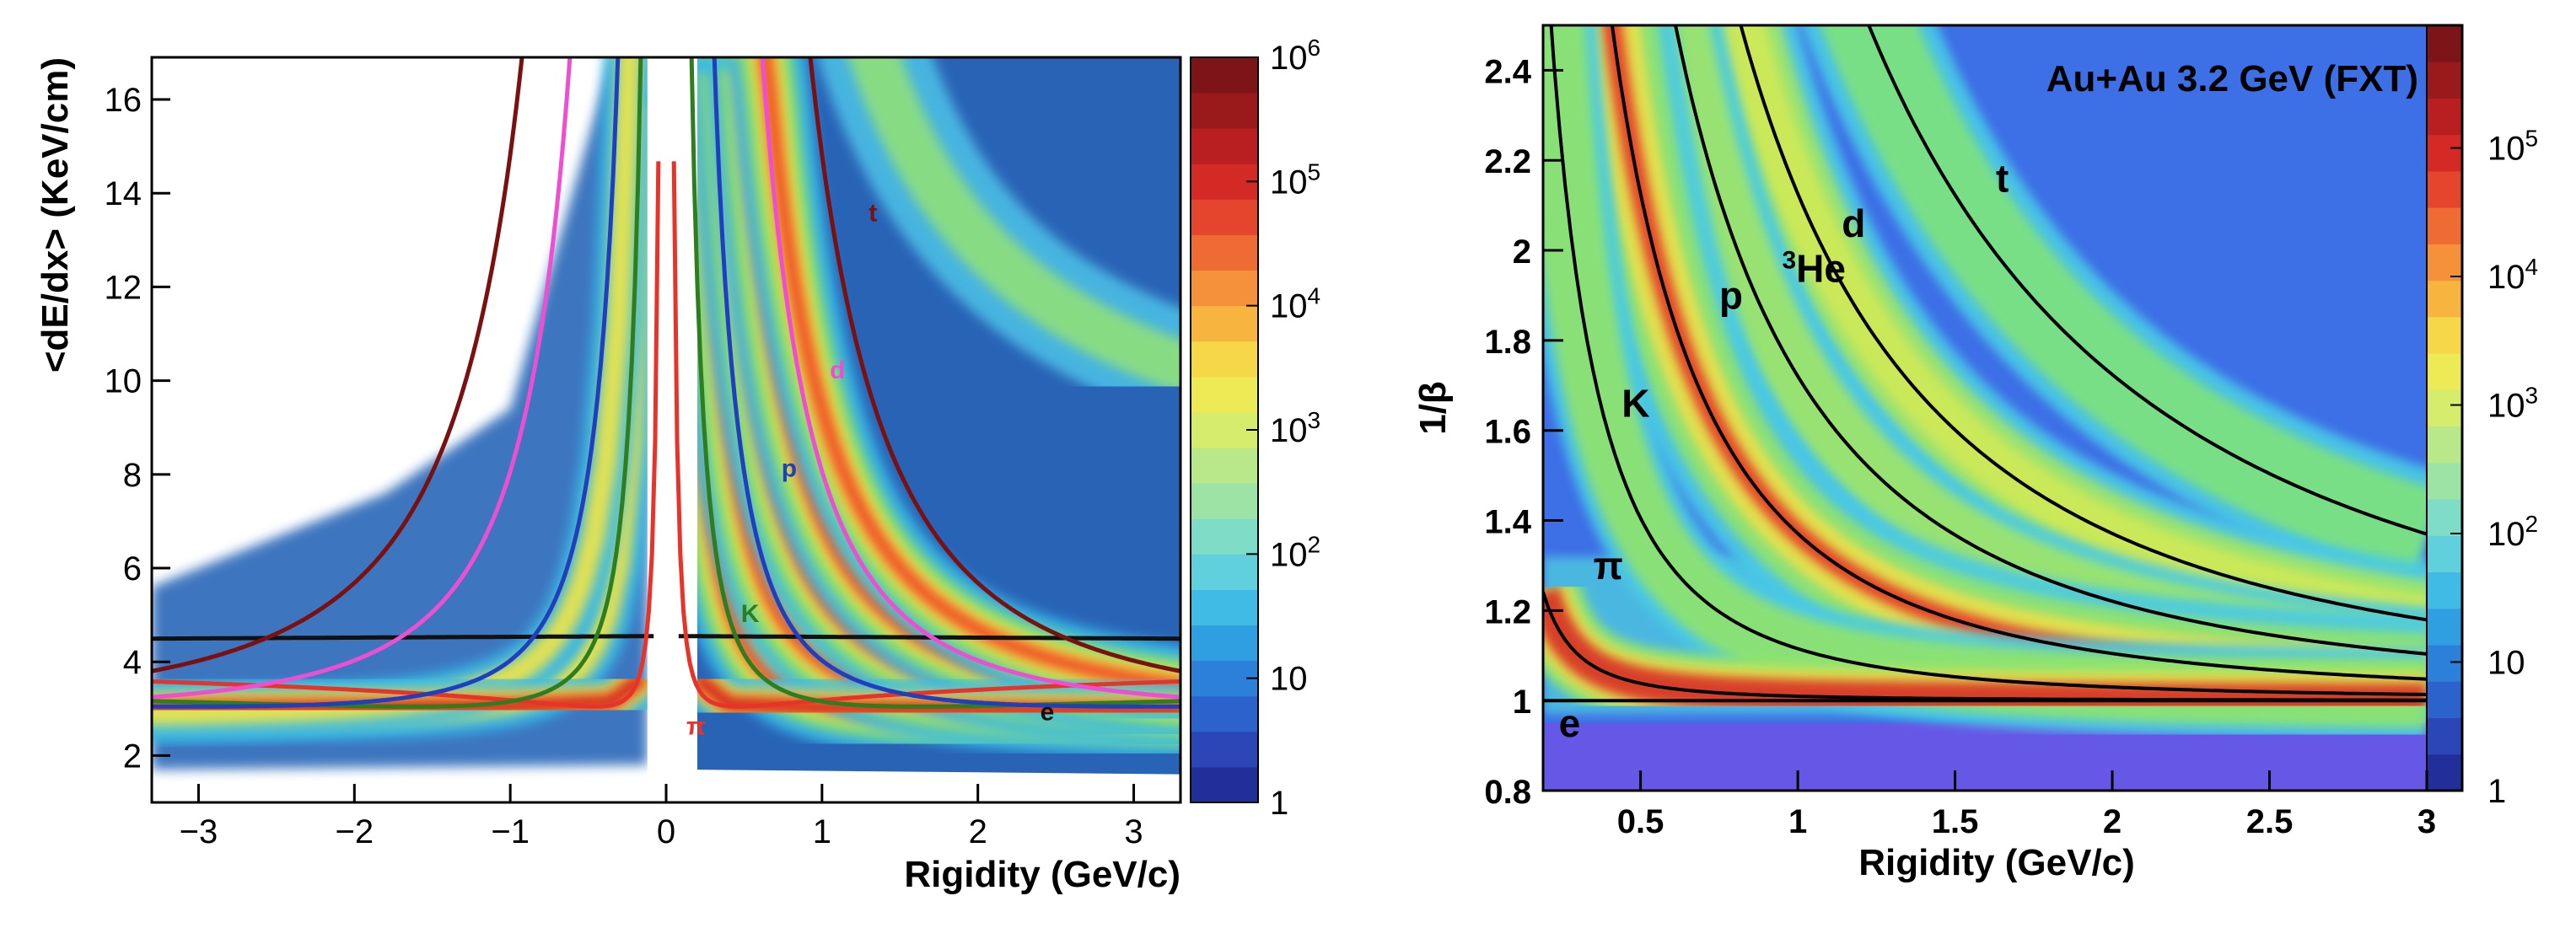  What do you see at coordinates (2270, 821) in the screenshot?
I see `right-x-tick-label: 2.5` at bounding box center [2270, 821].